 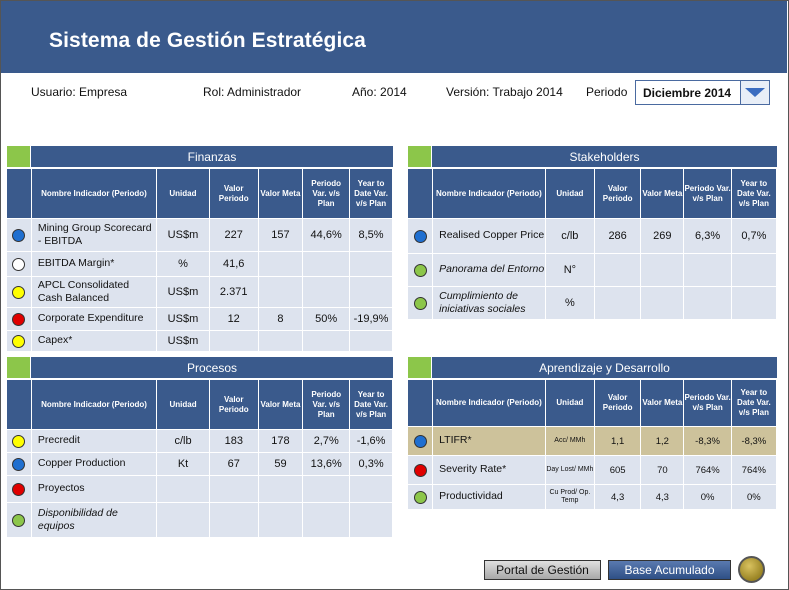 I want to click on cell-name: EBITDA Margin*, so click(x=94, y=264).